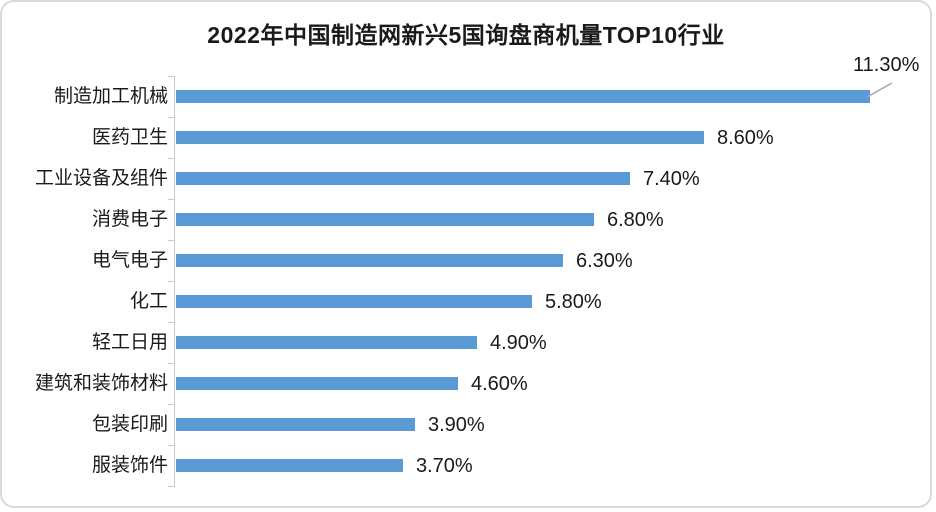 The image size is (936, 512). What do you see at coordinates (456, 424) in the screenshot?
I see `value-label: 3.90%` at bounding box center [456, 424].